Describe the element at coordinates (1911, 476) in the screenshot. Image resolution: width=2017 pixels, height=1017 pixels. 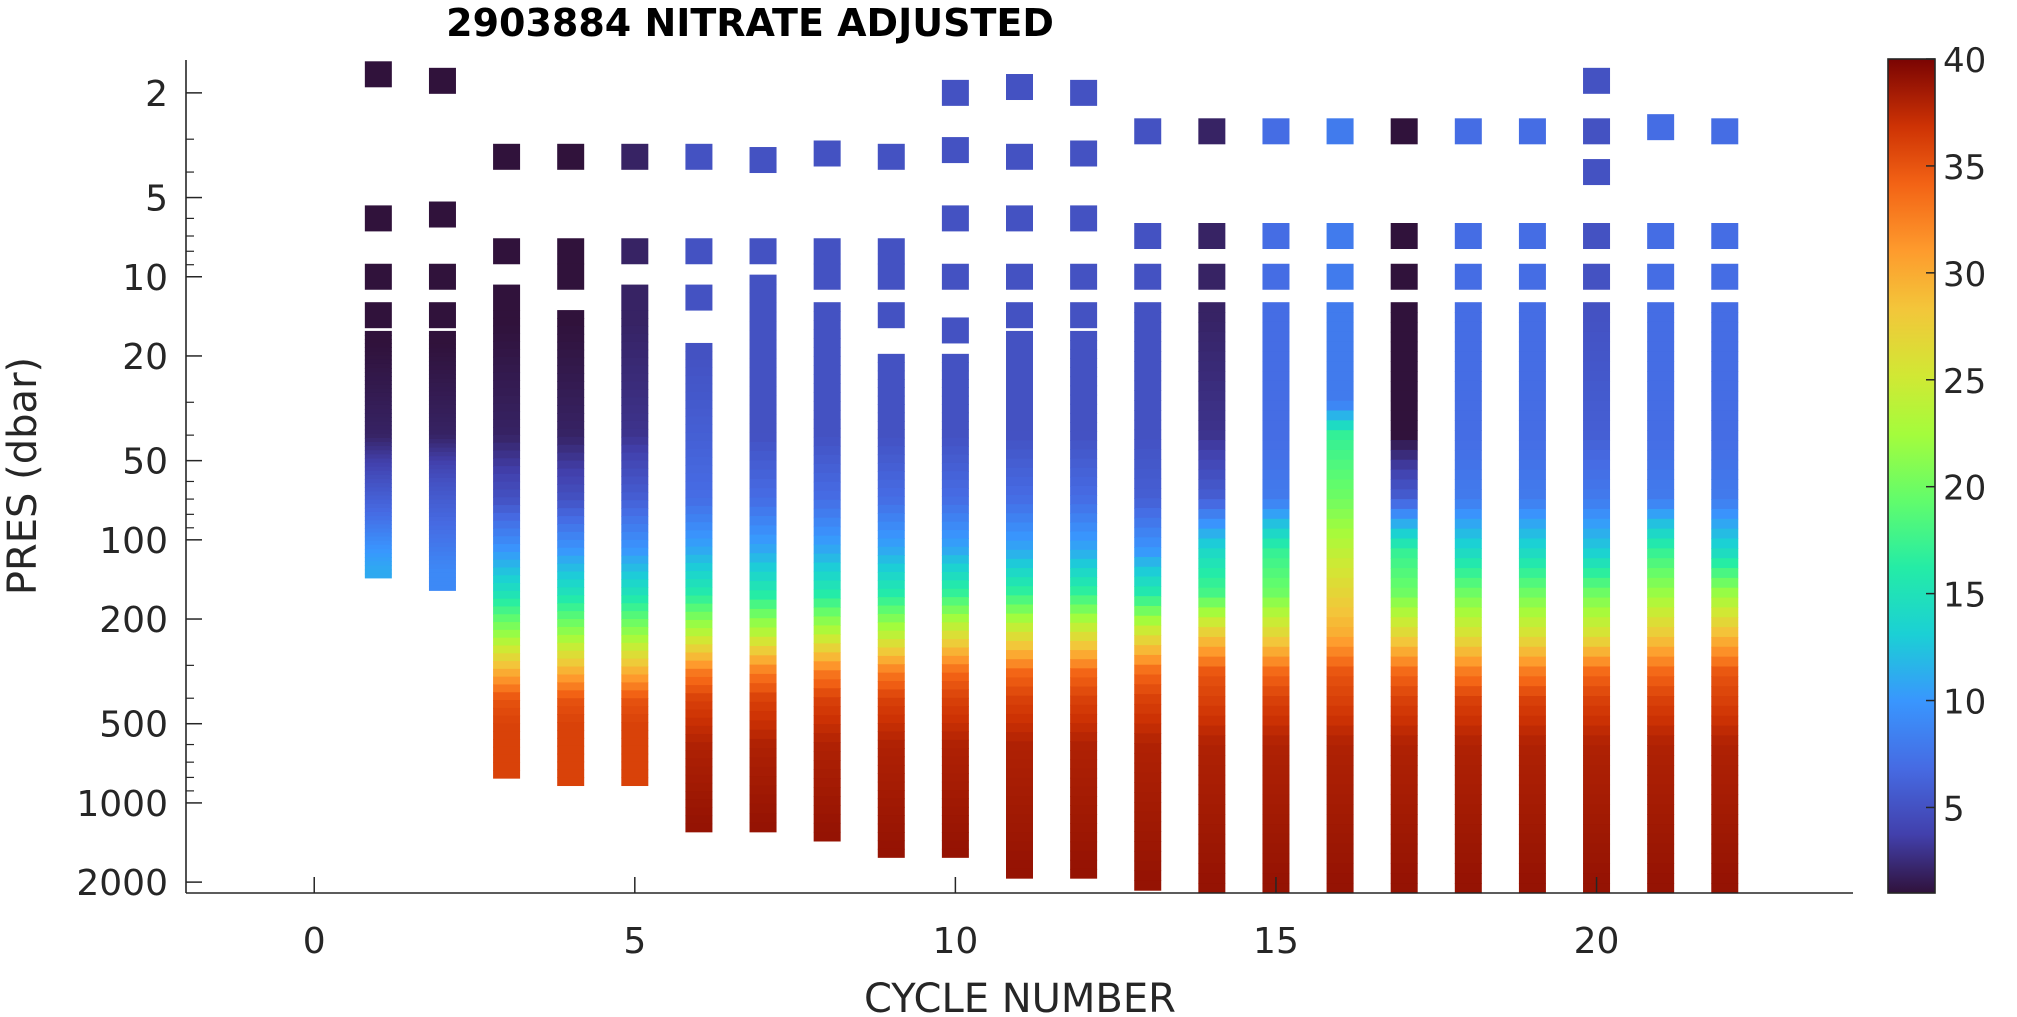
I see `colorbar-gradient` at that location.